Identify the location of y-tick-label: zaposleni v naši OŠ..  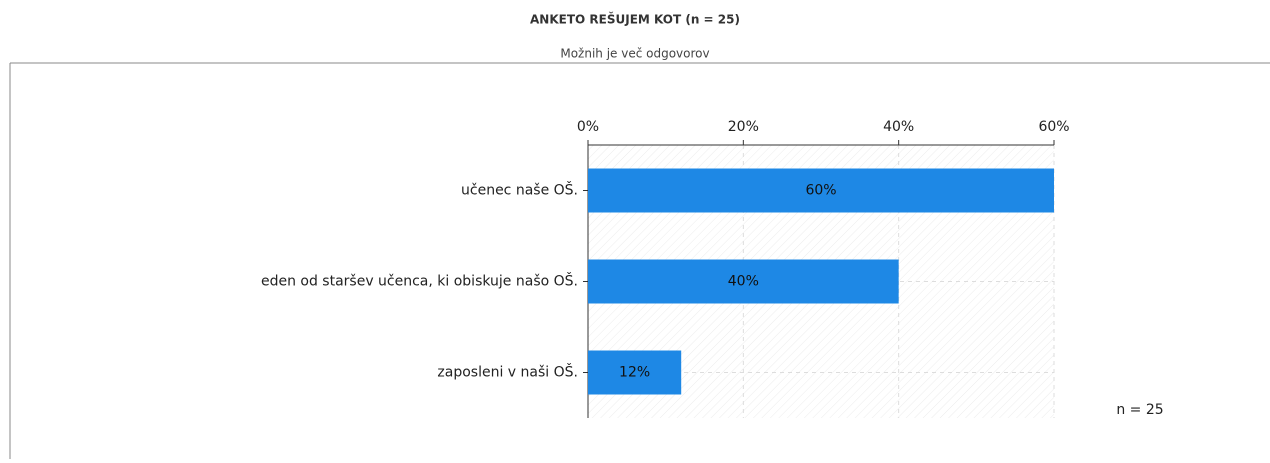
(507, 372).